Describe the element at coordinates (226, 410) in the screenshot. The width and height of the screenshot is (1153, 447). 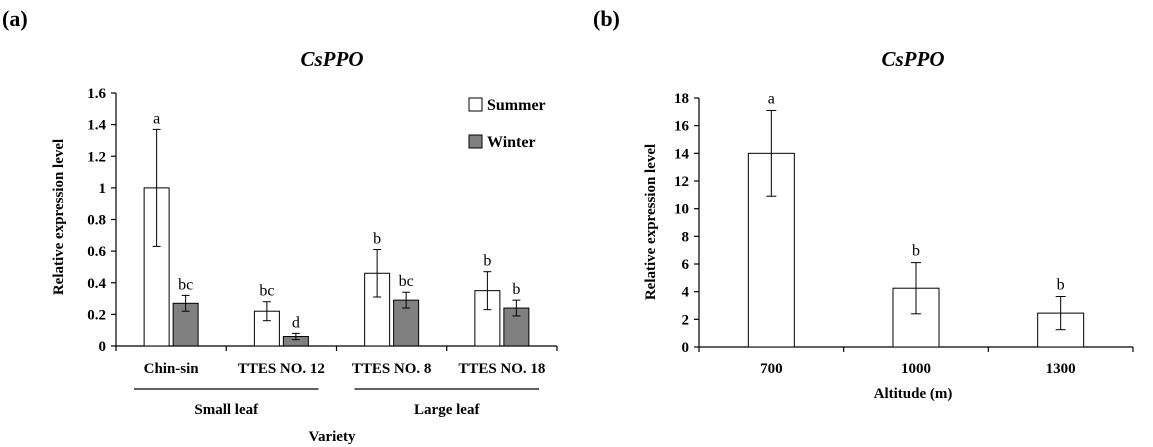
I see `chart-a-group-label: Small leaf` at that location.